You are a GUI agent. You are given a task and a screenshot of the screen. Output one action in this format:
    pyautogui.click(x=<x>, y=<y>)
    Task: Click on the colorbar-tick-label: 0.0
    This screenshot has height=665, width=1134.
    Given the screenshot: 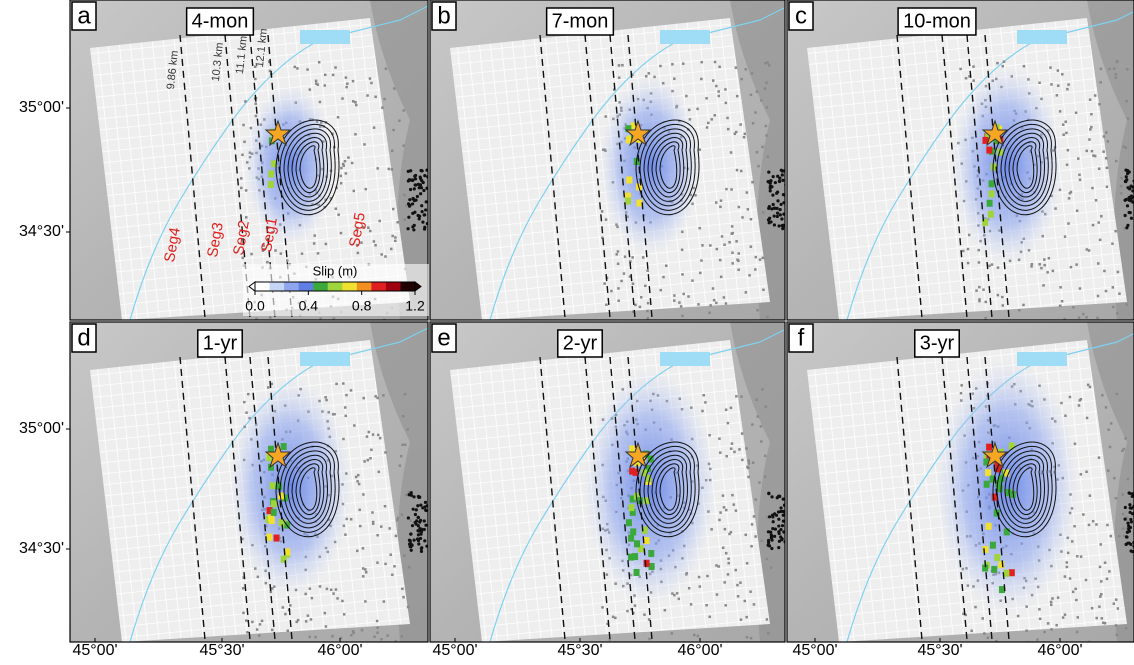 What is the action you would take?
    pyautogui.click(x=255, y=306)
    